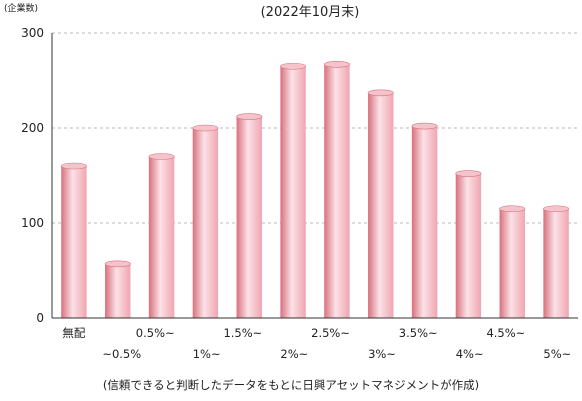 The height and width of the screenshot is (401, 582). I want to click on y-tick-label: 300, so click(32, 33).